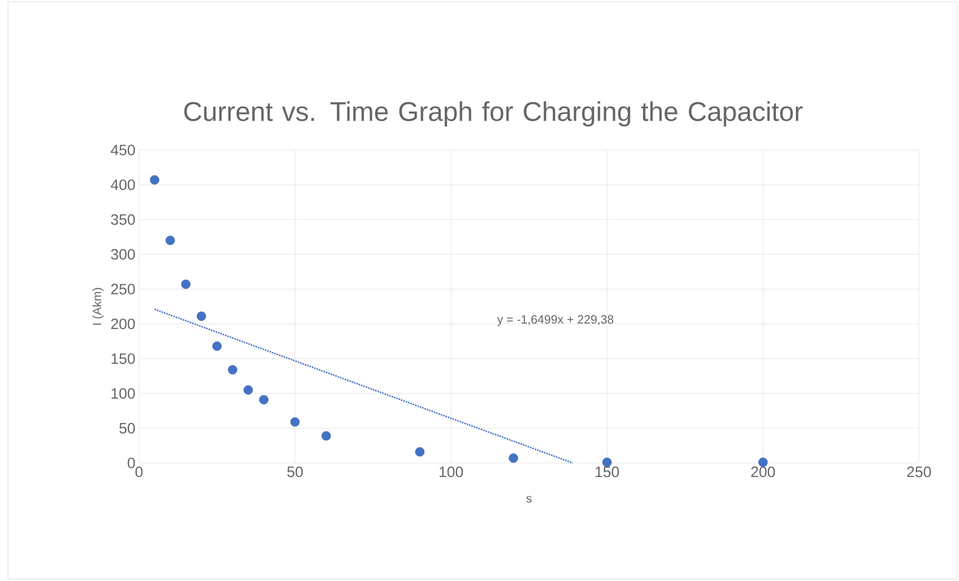 This screenshot has width=959, height=581. What do you see at coordinates (131, 463) in the screenshot?
I see `y-tick-label: 0` at bounding box center [131, 463].